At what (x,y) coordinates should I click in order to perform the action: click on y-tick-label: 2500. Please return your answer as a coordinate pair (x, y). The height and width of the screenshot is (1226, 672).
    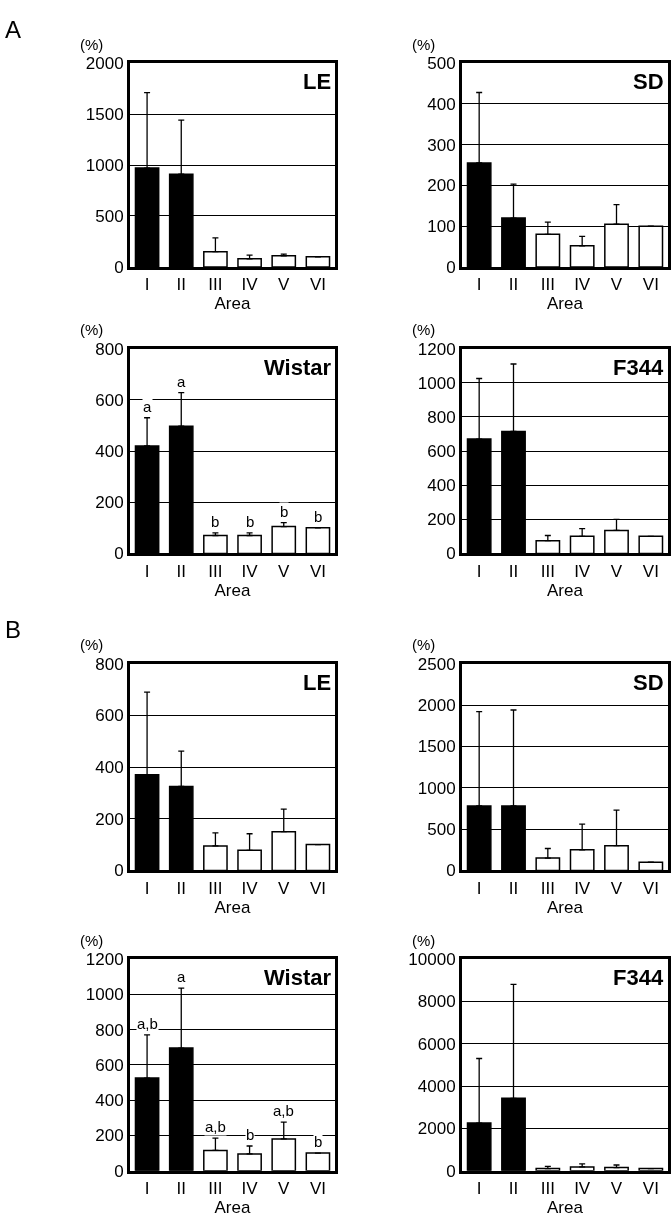
    Looking at the image, I should click on (436, 664).